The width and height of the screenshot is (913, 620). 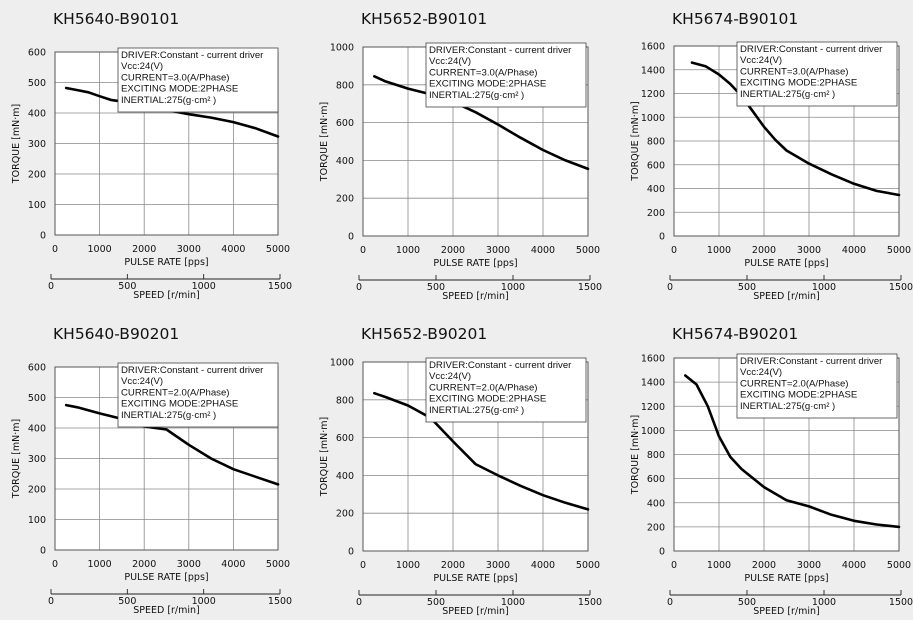 What do you see at coordinates (543, 250) in the screenshot?
I see `x-tick-label: 4000` at bounding box center [543, 250].